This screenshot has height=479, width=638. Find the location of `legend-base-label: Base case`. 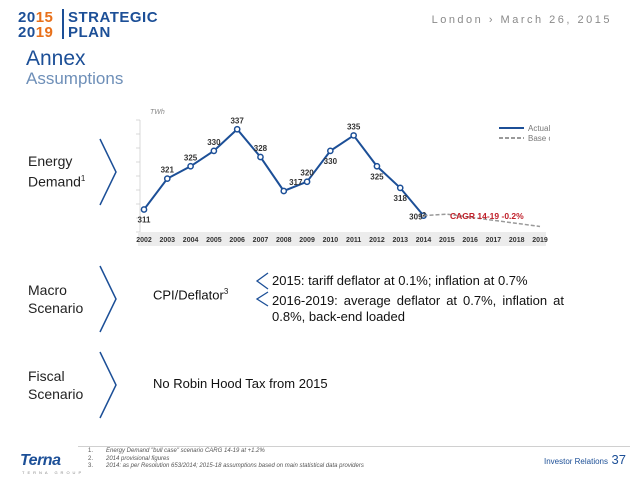

legend-base-label: Base case is located at coordinates (539, 138).